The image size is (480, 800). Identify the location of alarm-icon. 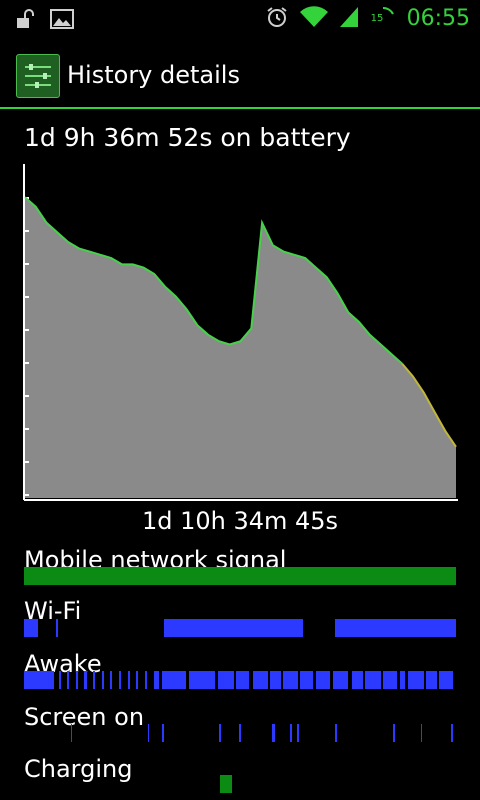
(277, 19).